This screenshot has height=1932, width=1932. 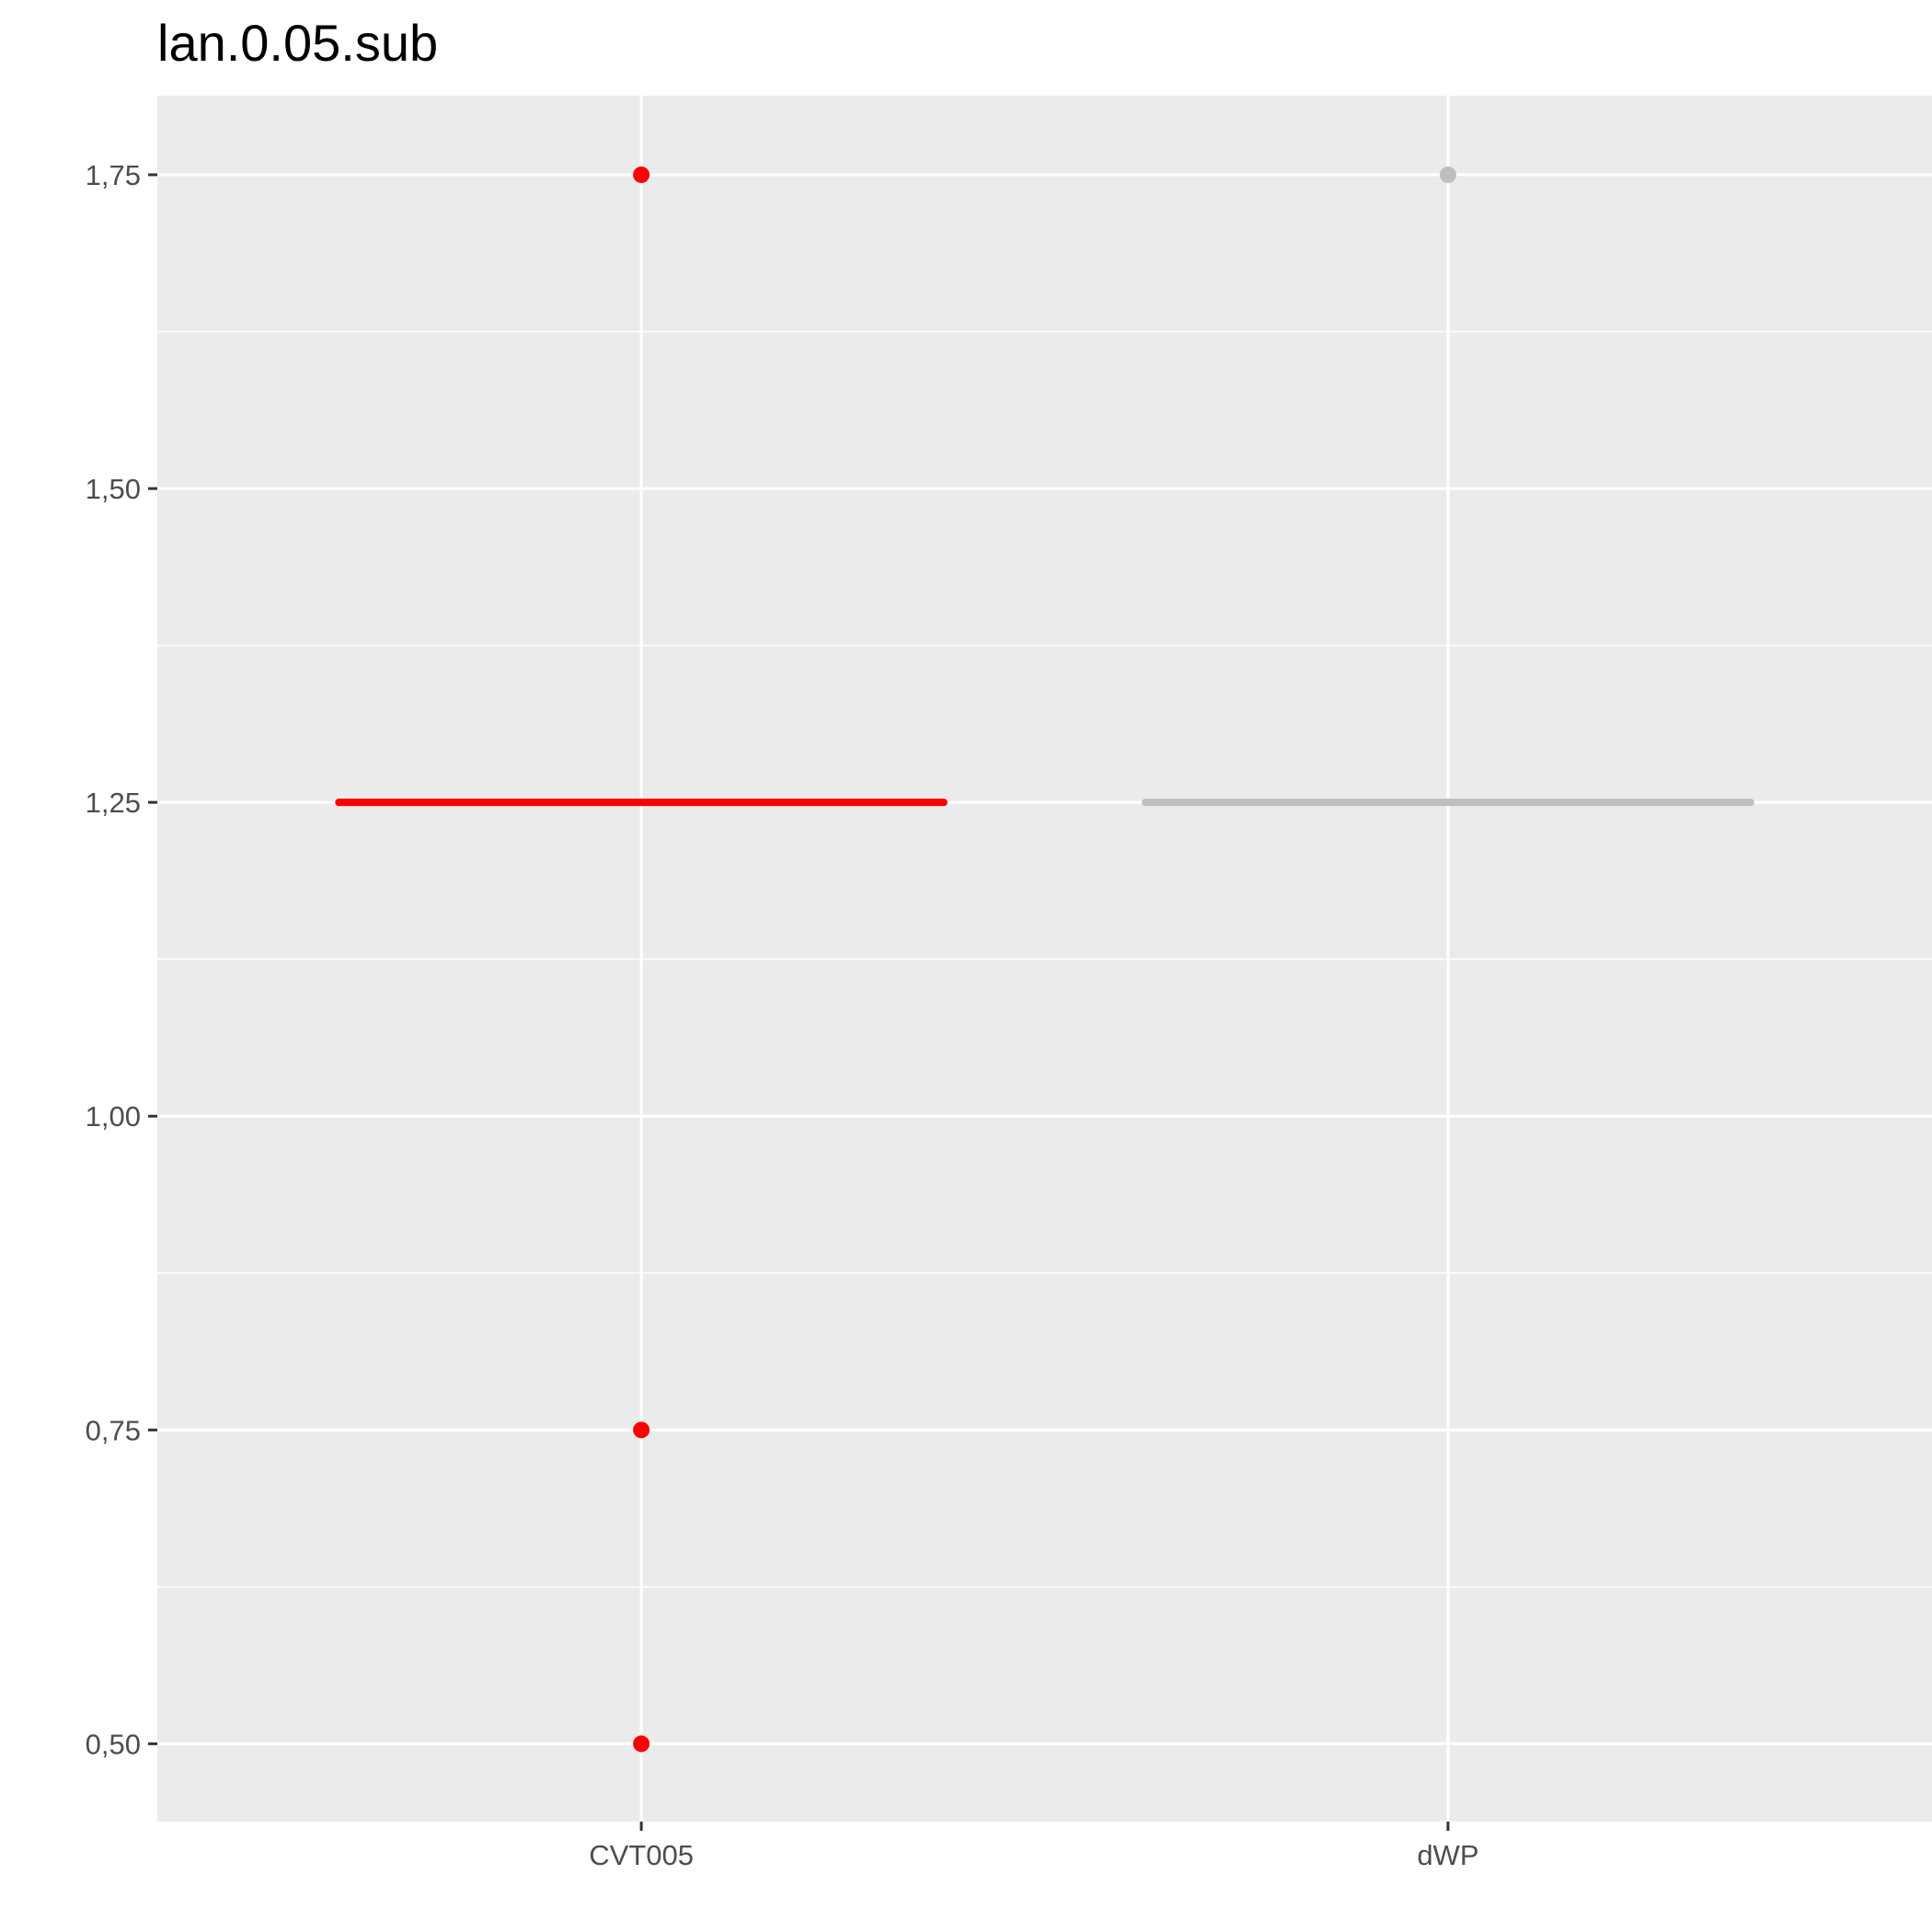 What do you see at coordinates (113, 489) in the screenshot?
I see `y-tick-label: 1,50` at bounding box center [113, 489].